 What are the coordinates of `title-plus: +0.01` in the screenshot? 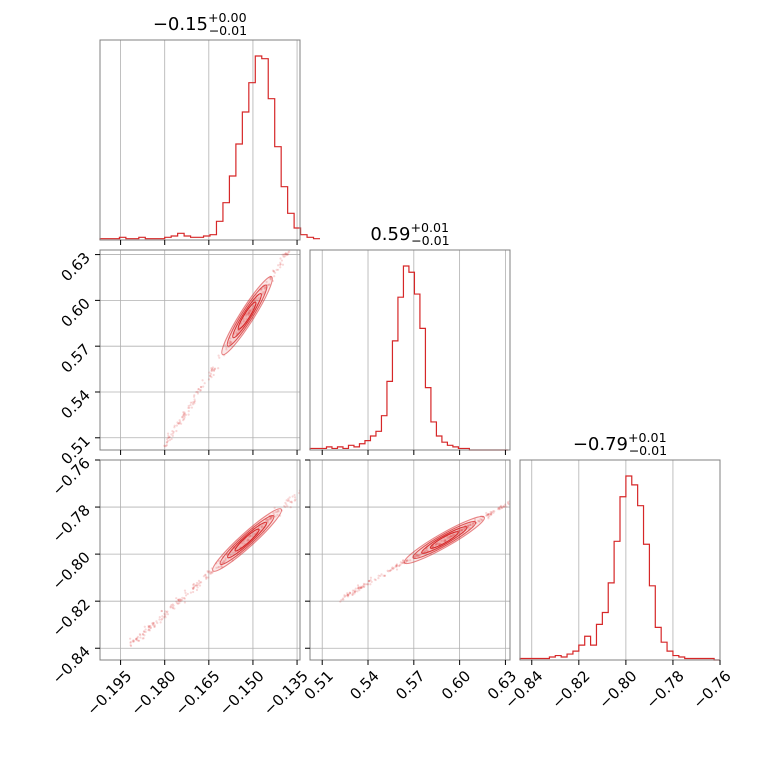 It's located at (429, 227).